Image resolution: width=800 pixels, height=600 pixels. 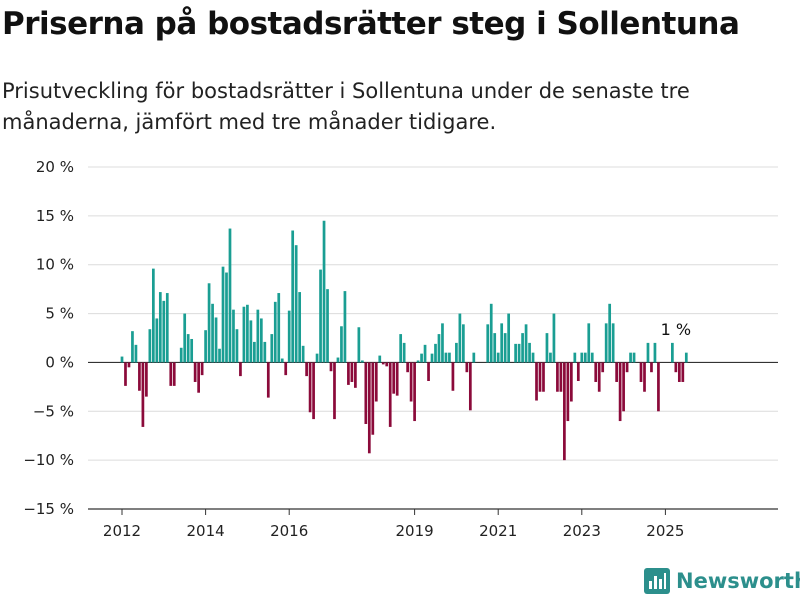 I want to click on x-tick-label: 2016, so click(x=289, y=531).